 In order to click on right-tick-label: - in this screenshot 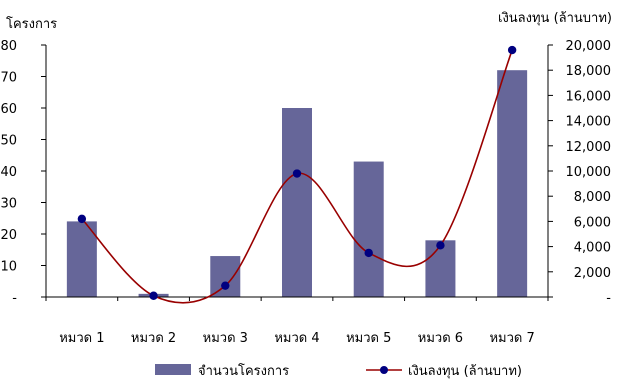, I will do `click(608, 298)`.